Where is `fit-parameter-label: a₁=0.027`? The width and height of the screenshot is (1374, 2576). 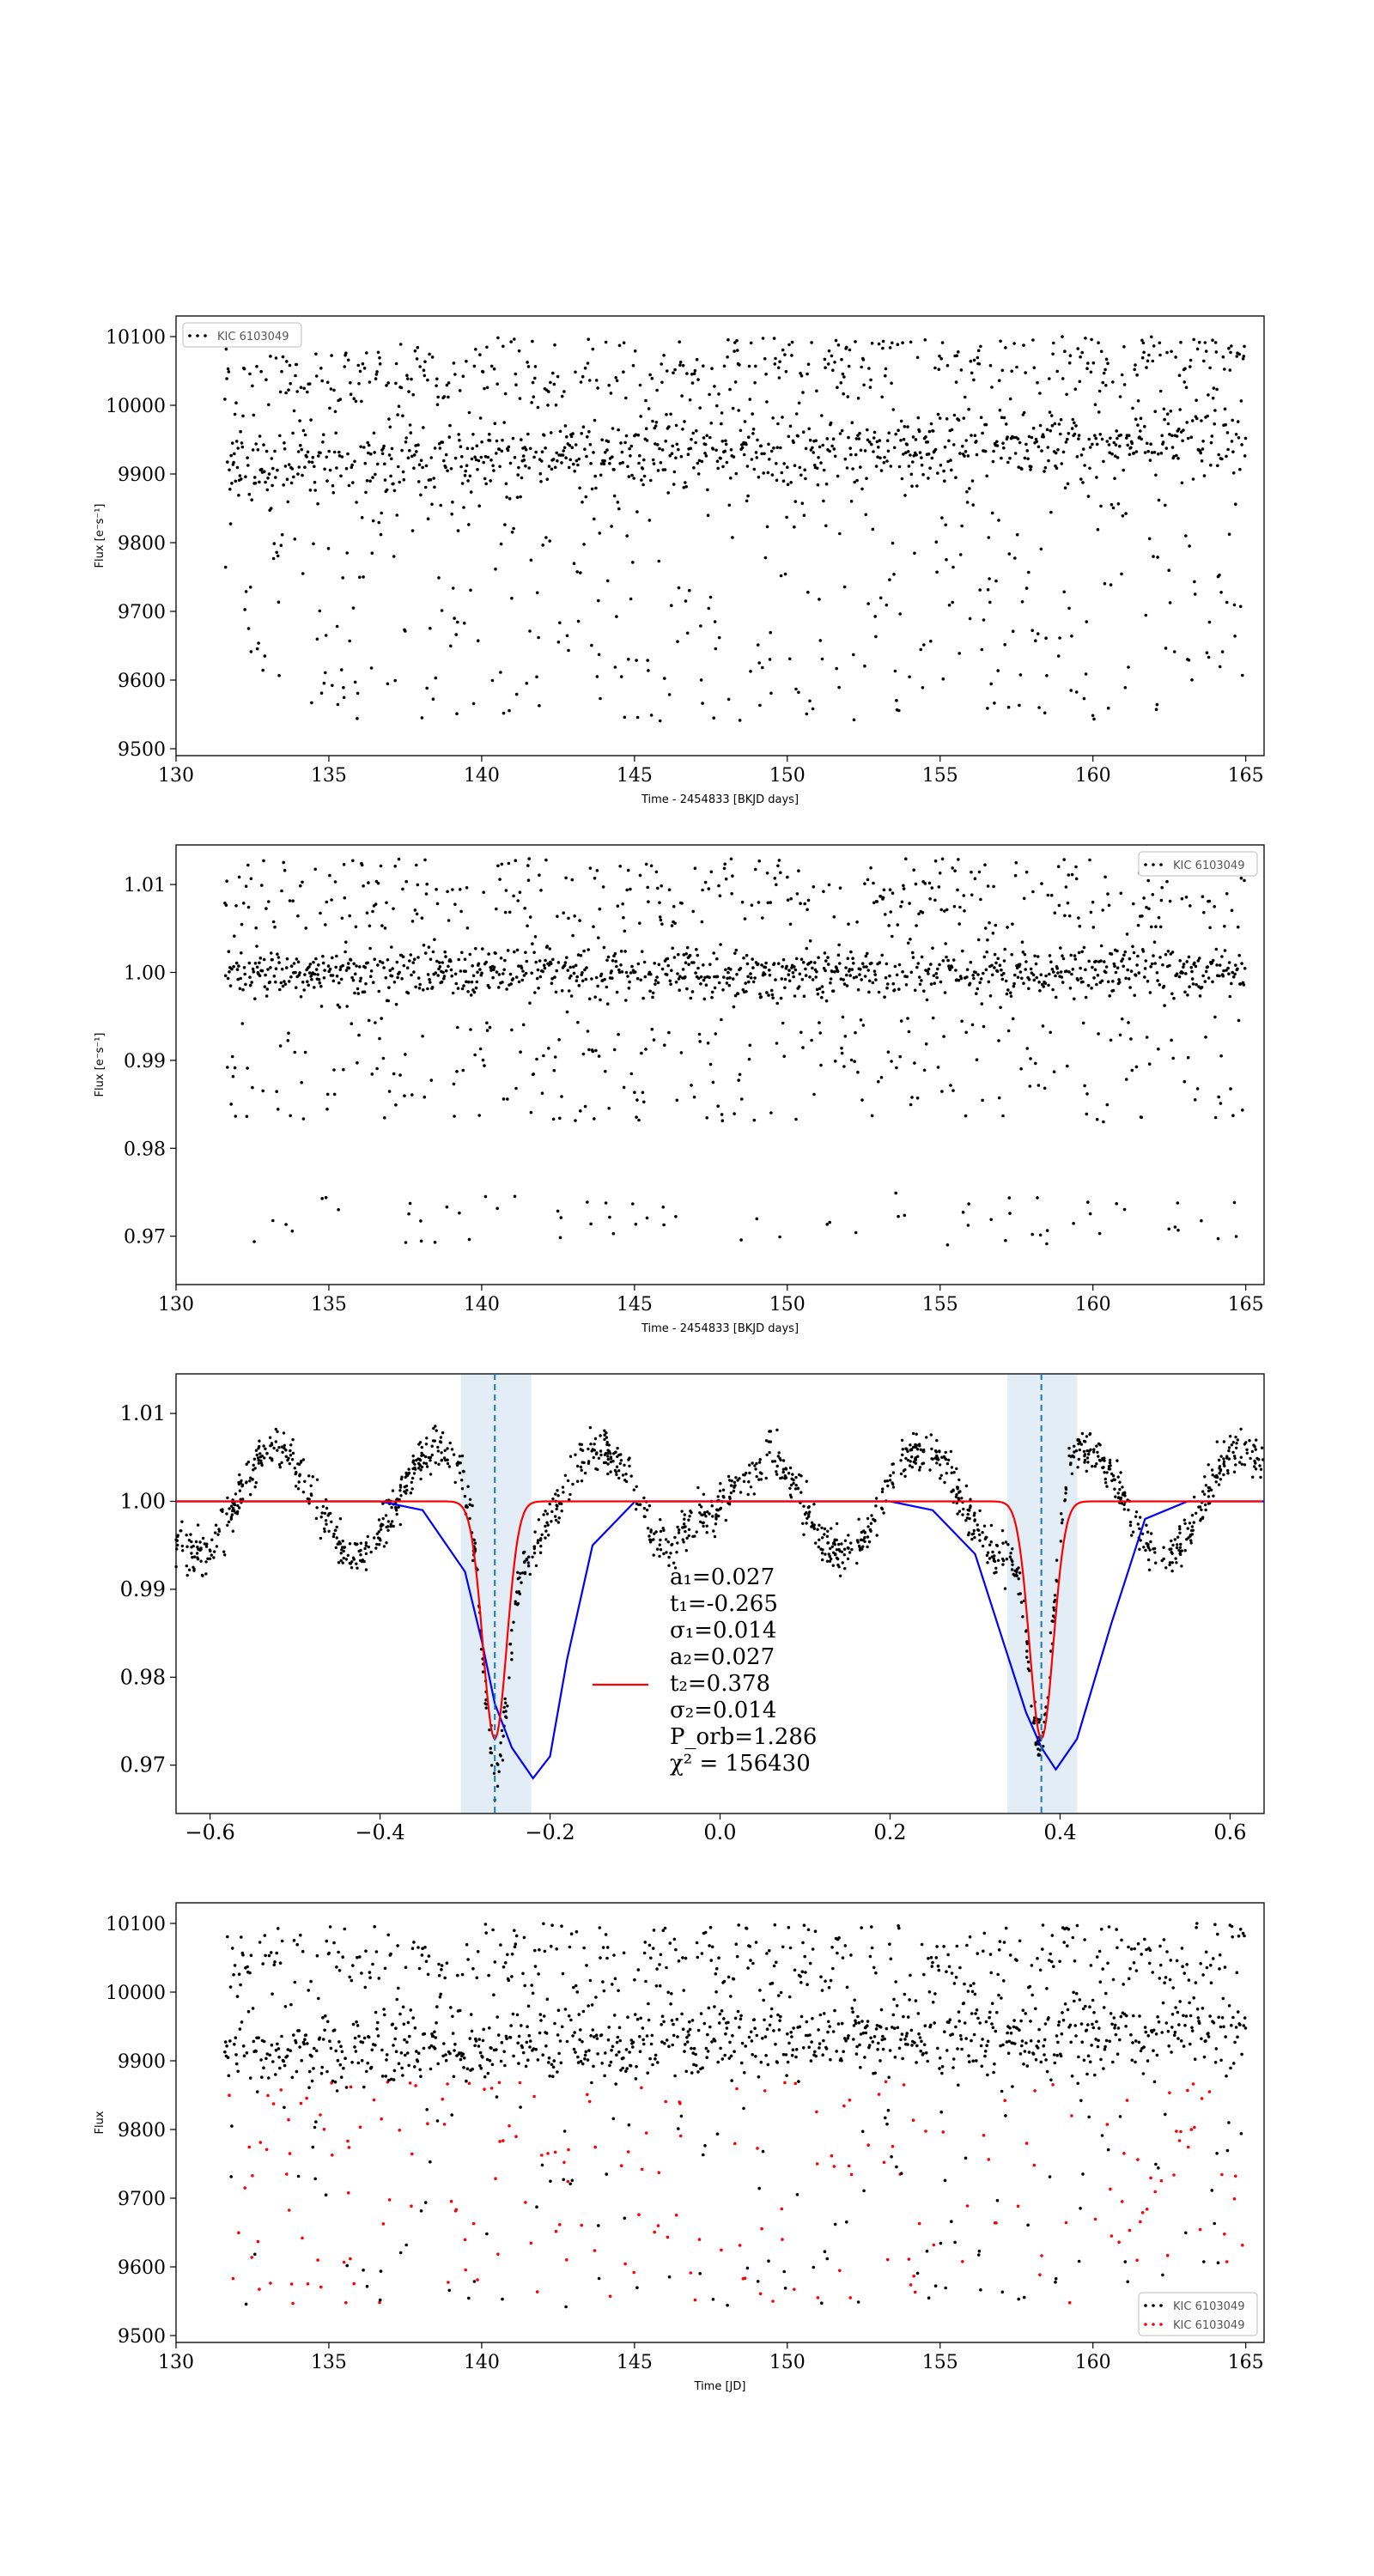
fit-parameter-label: a₁=0.027 is located at coordinates (722, 1577).